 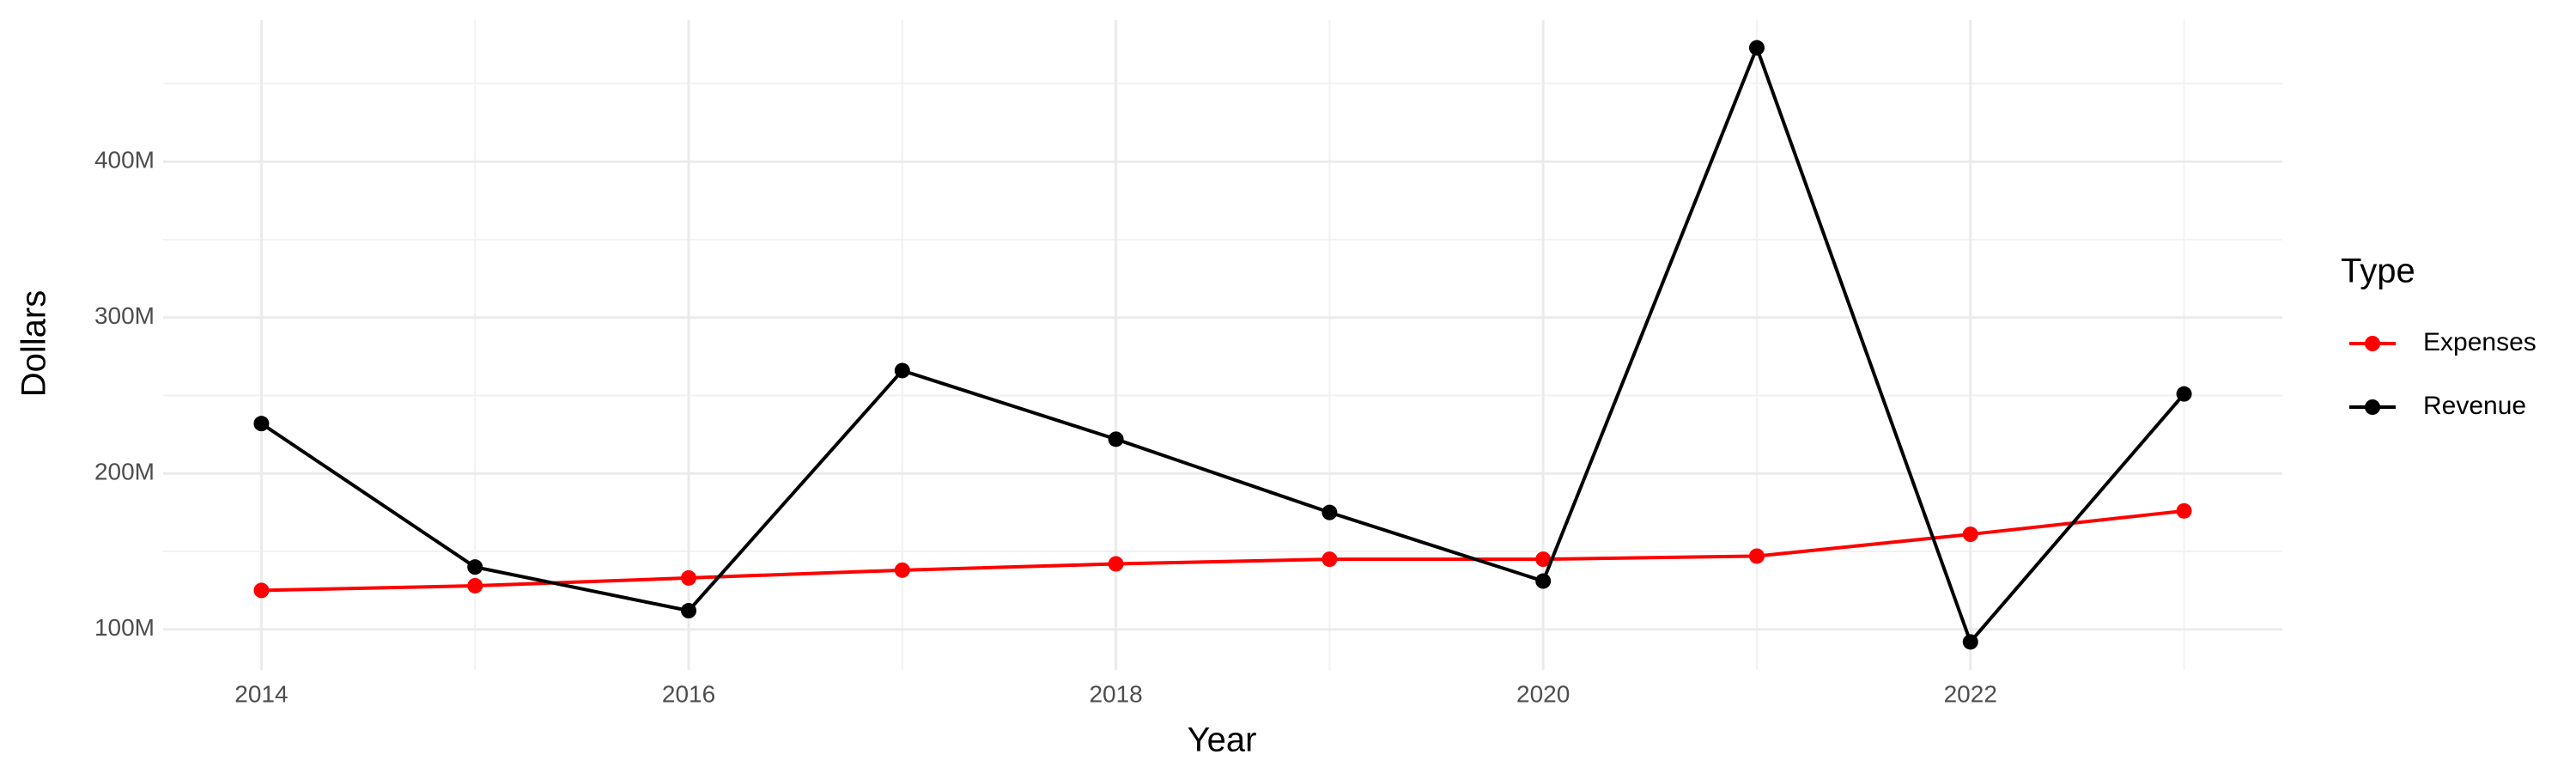 I want to click on y-tick-label: 200M, so click(x=124, y=472).